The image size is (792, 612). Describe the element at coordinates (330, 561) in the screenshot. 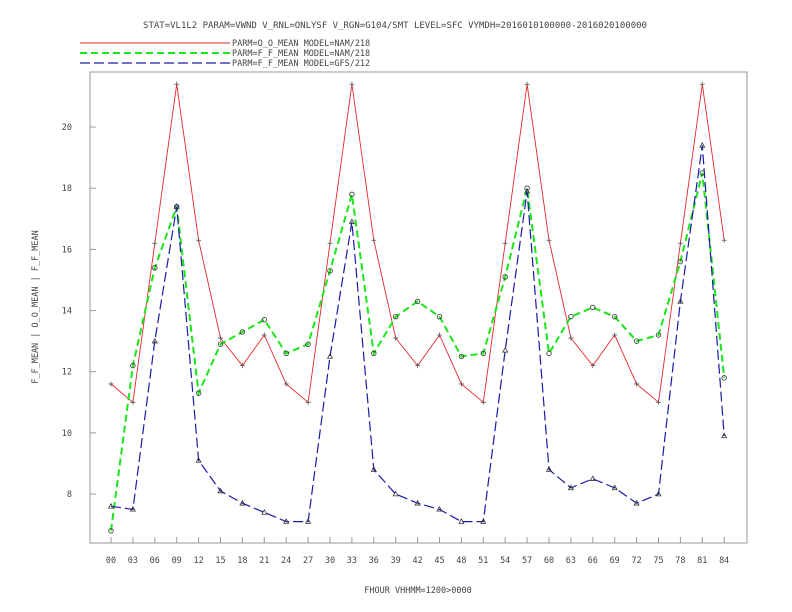

I see `x-tick-label: 30` at that location.